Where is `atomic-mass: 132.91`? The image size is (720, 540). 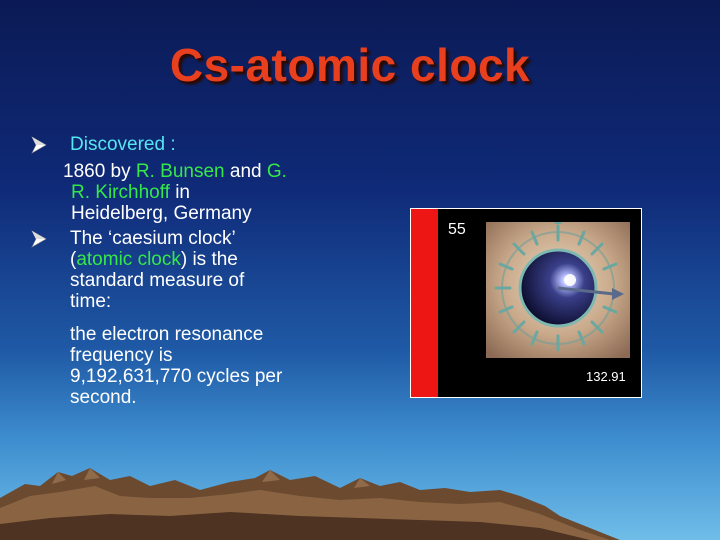 atomic-mass: 132.91 is located at coordinates (606, 376).